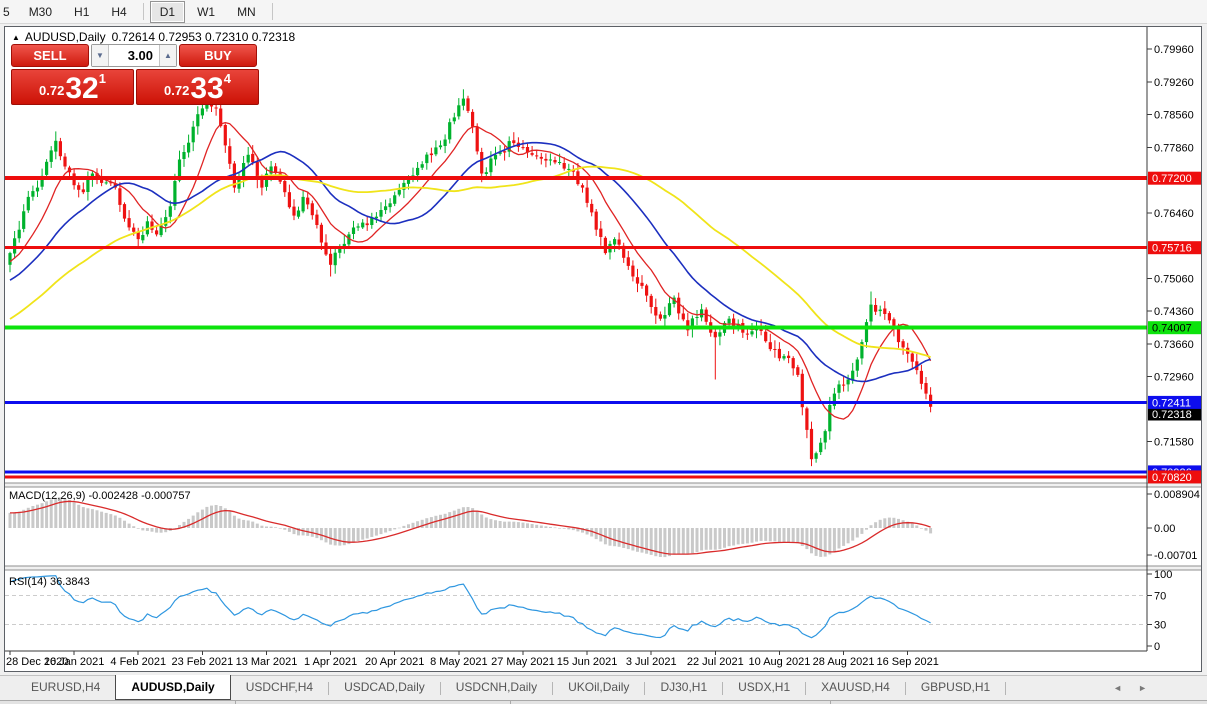 Image resolution: width=1207 pixels, height=704 pixels. Describe the element at coordinates (1172, 249) in the screenshot. I see `svg-text: 0.75716` at that location.